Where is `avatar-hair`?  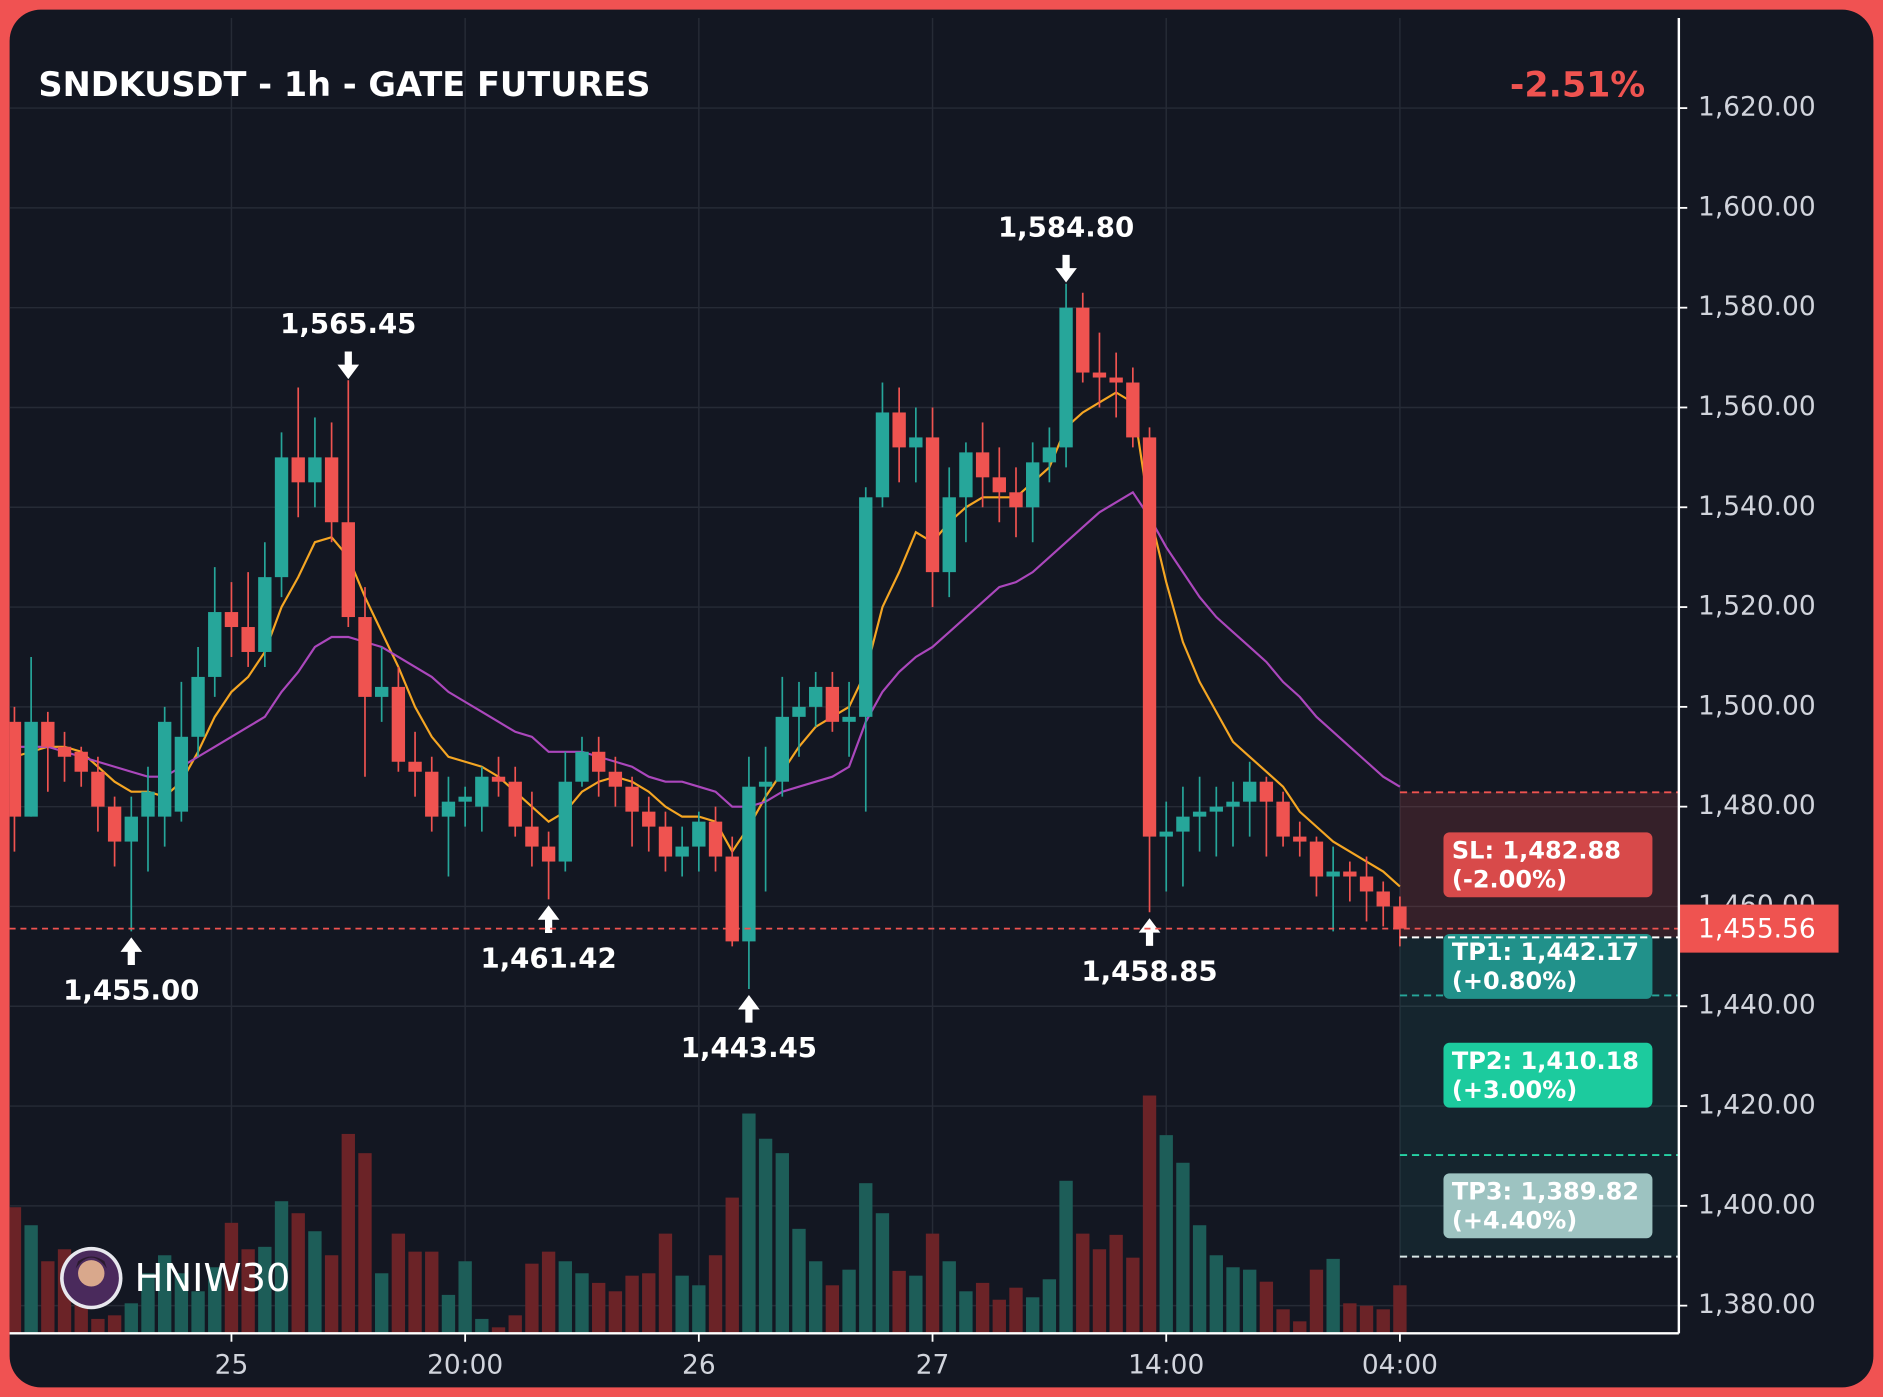
avatar-hair is located at coordinates (91, 1262).